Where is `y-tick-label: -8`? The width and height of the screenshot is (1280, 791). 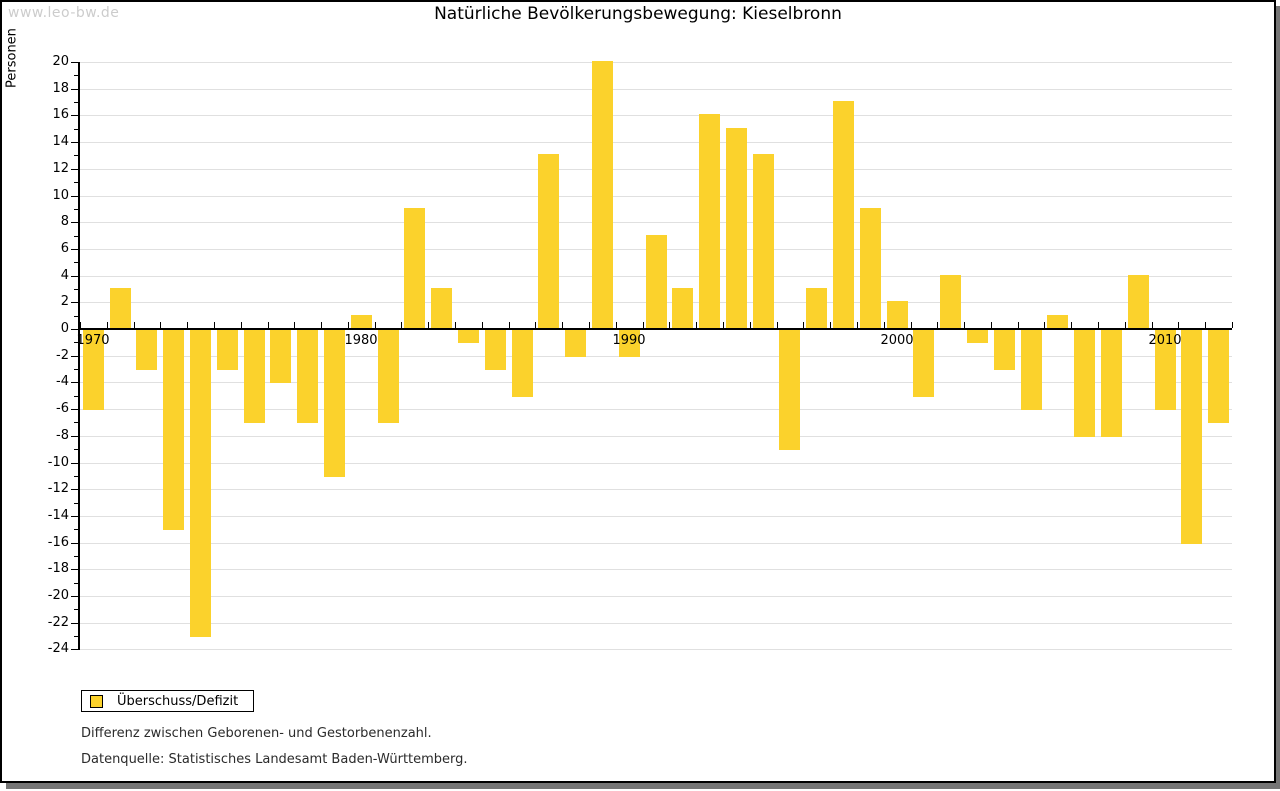 y-tick-label: -8 is located at coordinates (62, 435).